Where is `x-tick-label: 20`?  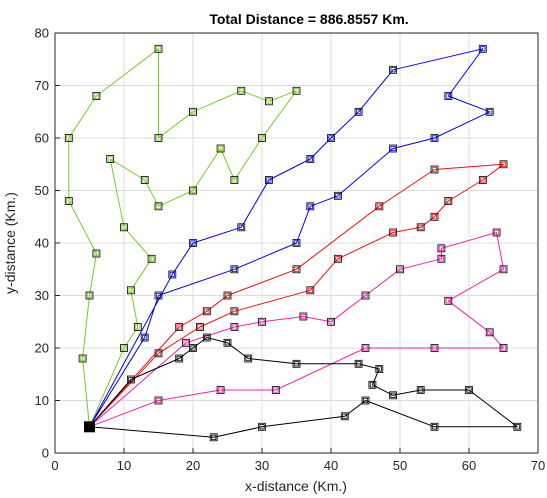
x-tick-label: 20 is located at coordinates (193, 465).